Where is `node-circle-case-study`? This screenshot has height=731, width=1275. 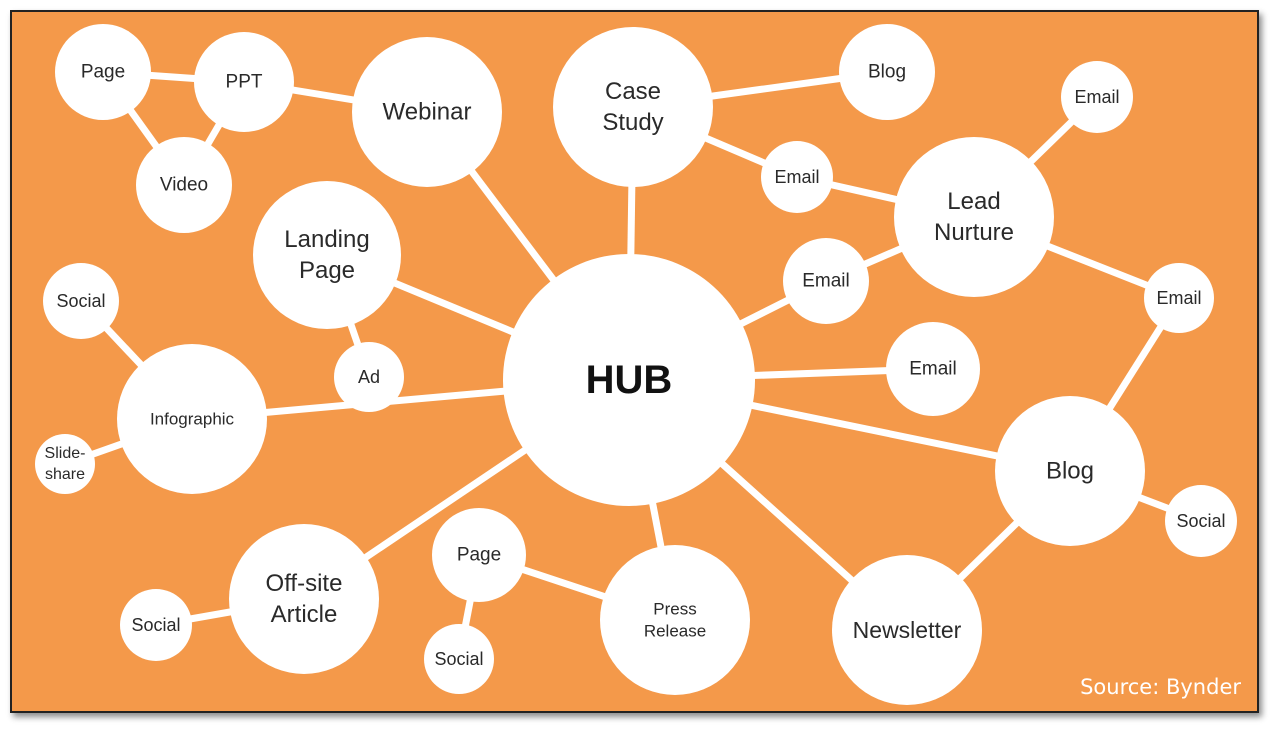
node-circle-case-study is located at coordinates (633, 107).